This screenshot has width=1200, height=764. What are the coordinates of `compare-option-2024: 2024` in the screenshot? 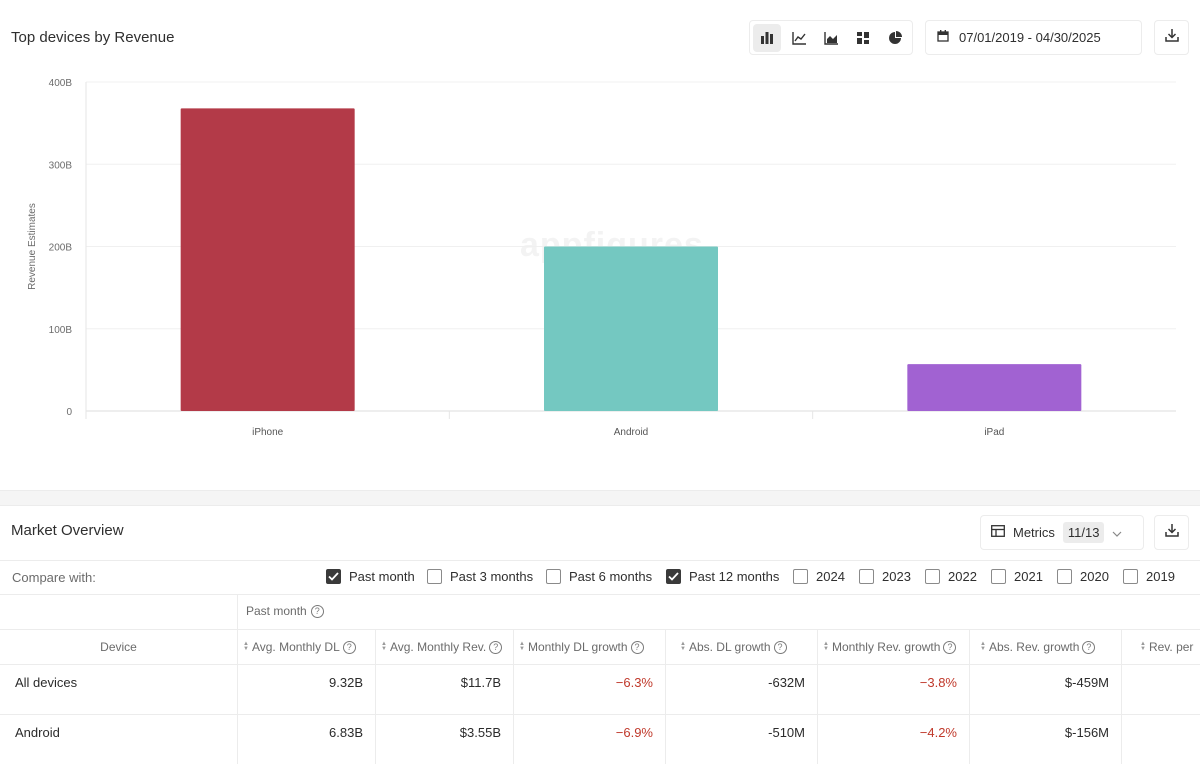 It's located at (819, 576).